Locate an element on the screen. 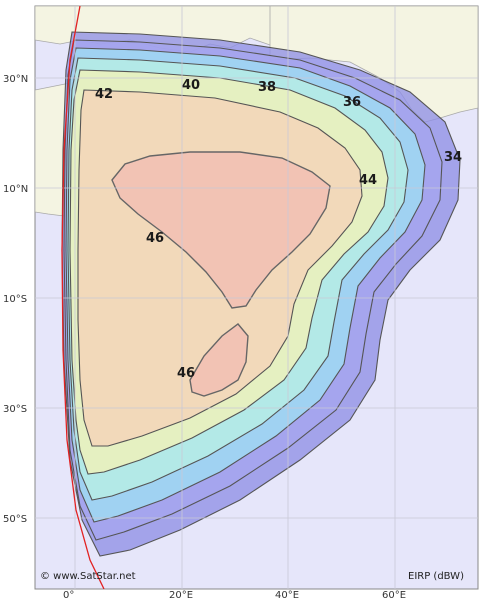 This screenshot has width=490, height=600. lon-label: 60°E is located at coordinates (394, 595).